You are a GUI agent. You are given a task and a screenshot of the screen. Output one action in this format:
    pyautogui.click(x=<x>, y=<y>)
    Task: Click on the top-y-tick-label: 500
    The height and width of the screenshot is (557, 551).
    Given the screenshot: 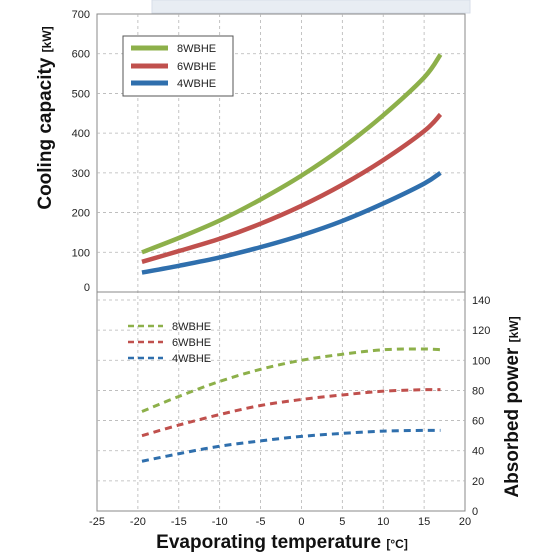 What is the action you would take?
    pyautogui.click(x=81, y=94)
    